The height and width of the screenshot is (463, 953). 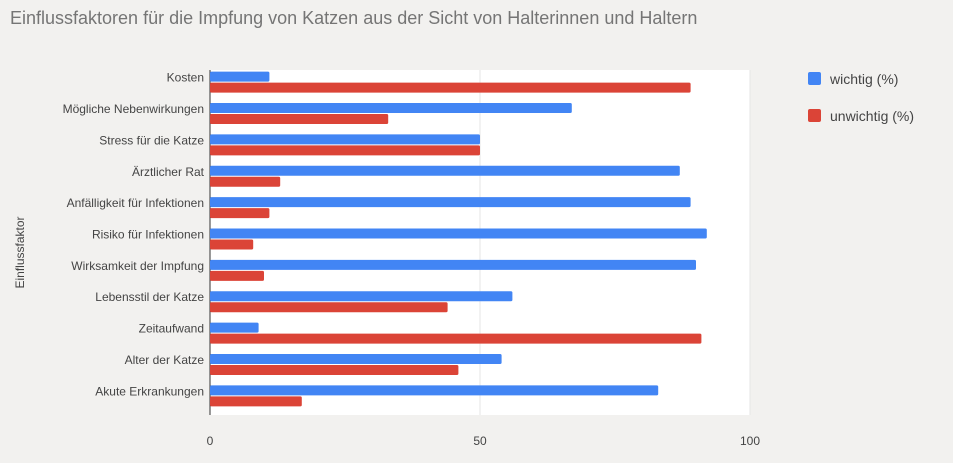 What do you see at coordinates (210, 441) in the screenshot?
I see `x-tick-label: 0` at bounding box center [210, 441].